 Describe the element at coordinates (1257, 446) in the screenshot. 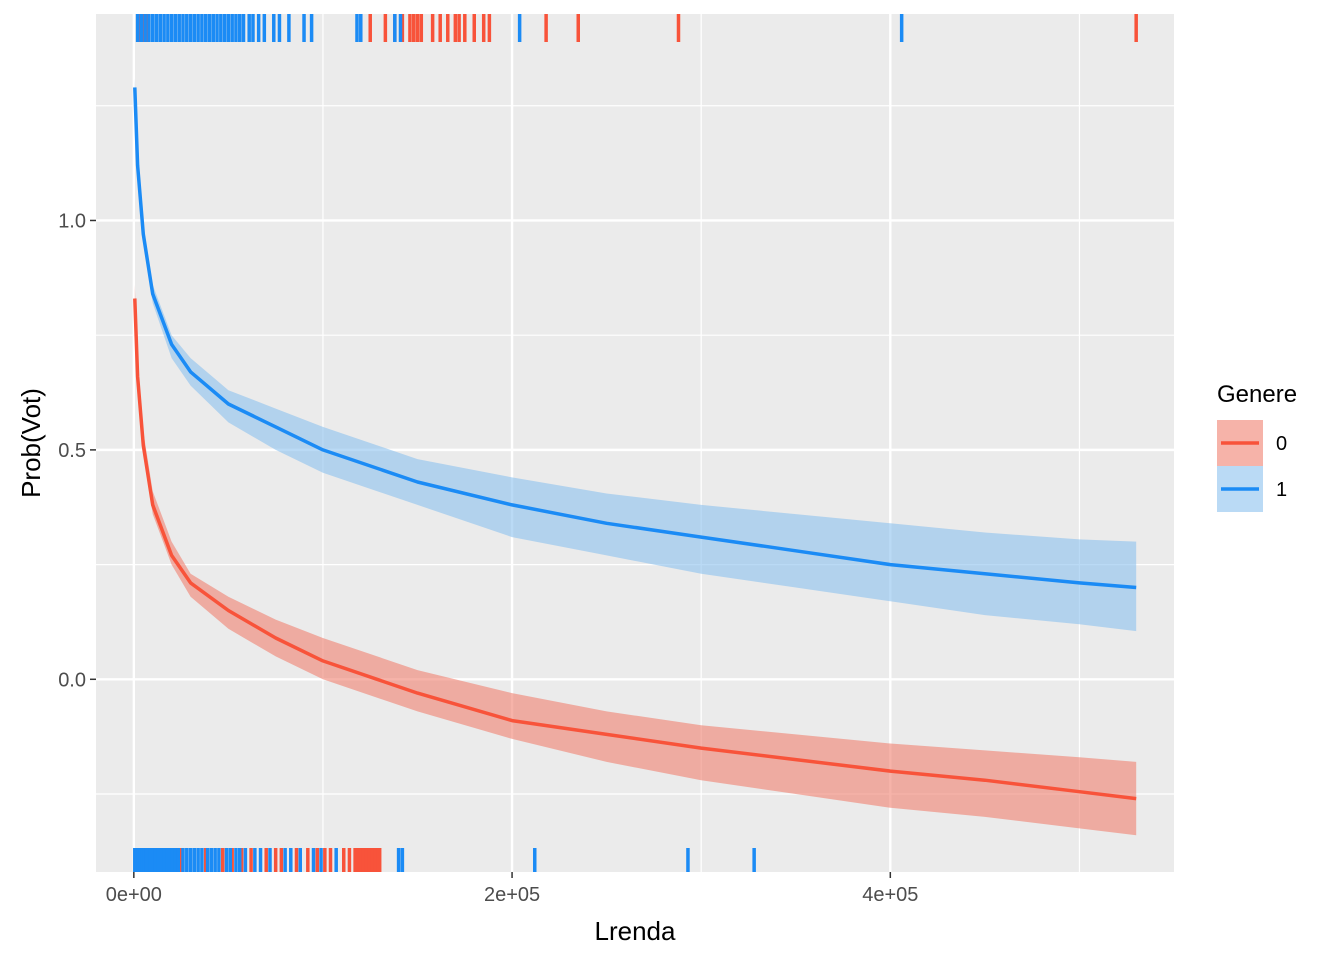

I see `legend: Genere 0 1` at that location.